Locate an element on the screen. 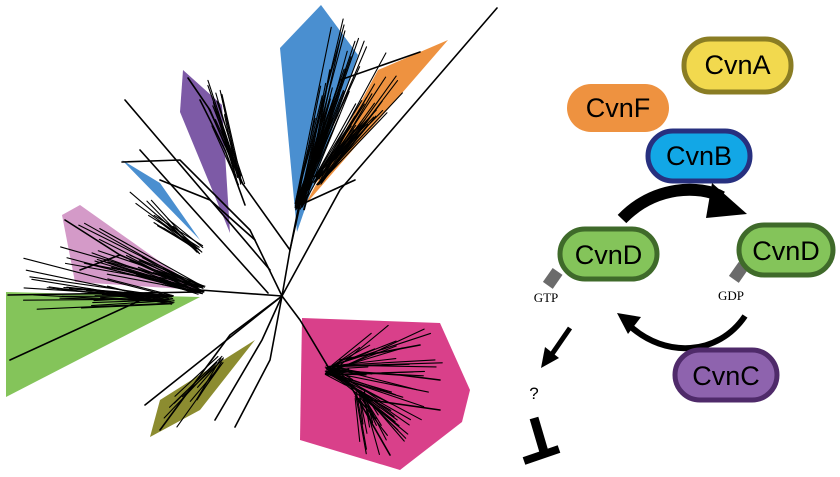 Image resolution: width=840 pixels, height=477 pixels. cvnd-left-pill: CvnD is located at coordinates (608, 254).